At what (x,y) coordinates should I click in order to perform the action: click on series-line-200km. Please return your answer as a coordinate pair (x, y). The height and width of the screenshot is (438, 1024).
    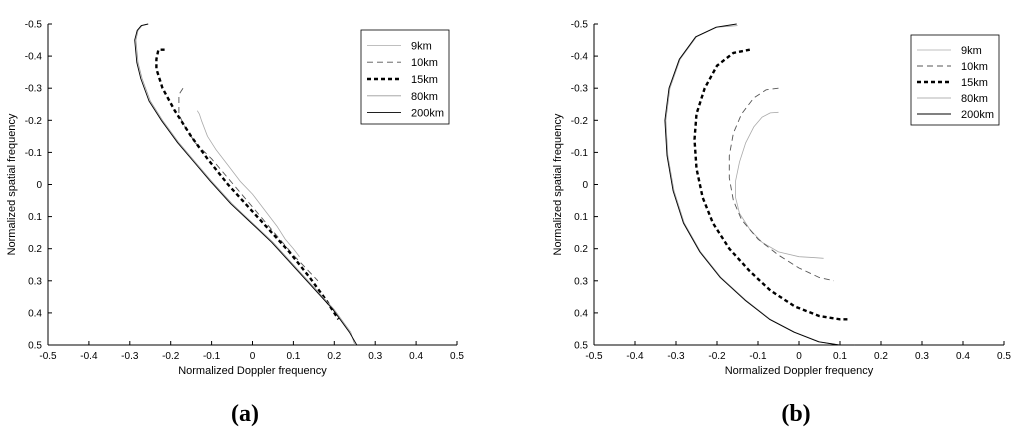
    Looking at the image, I should click on (759, 184).